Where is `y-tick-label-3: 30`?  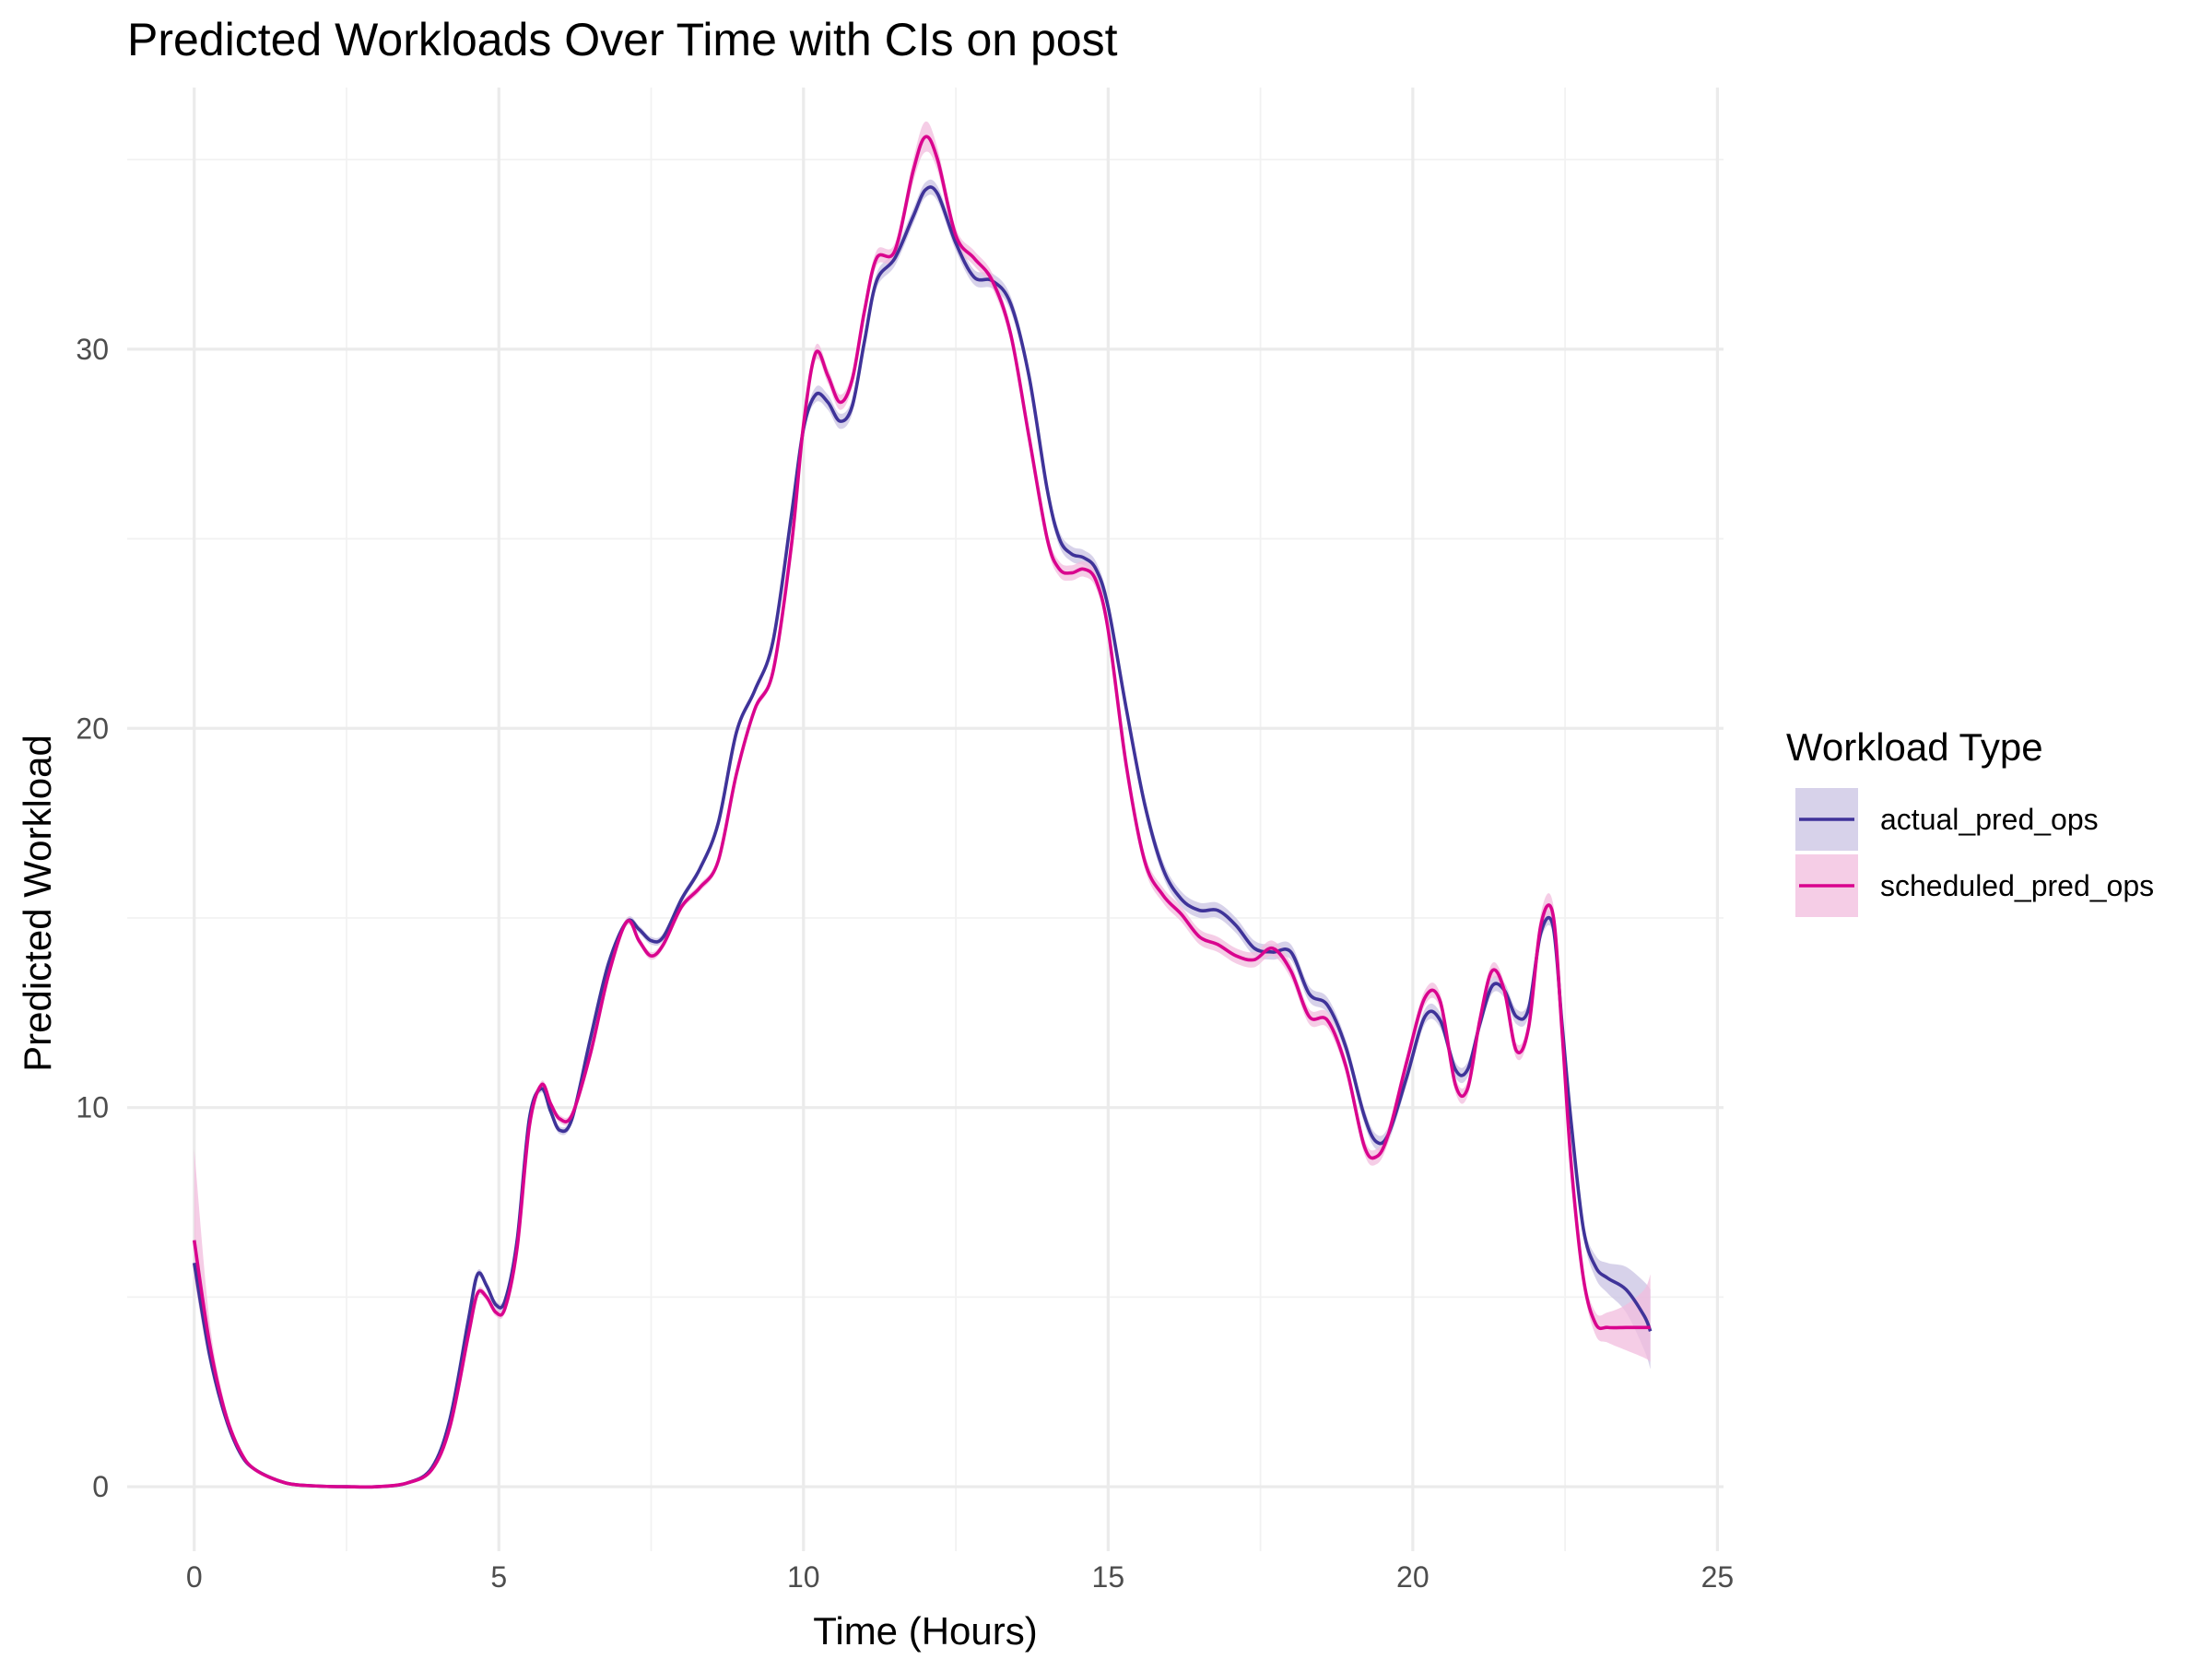
y-tick-label-3: 30 is located at coordinates (92, 349).